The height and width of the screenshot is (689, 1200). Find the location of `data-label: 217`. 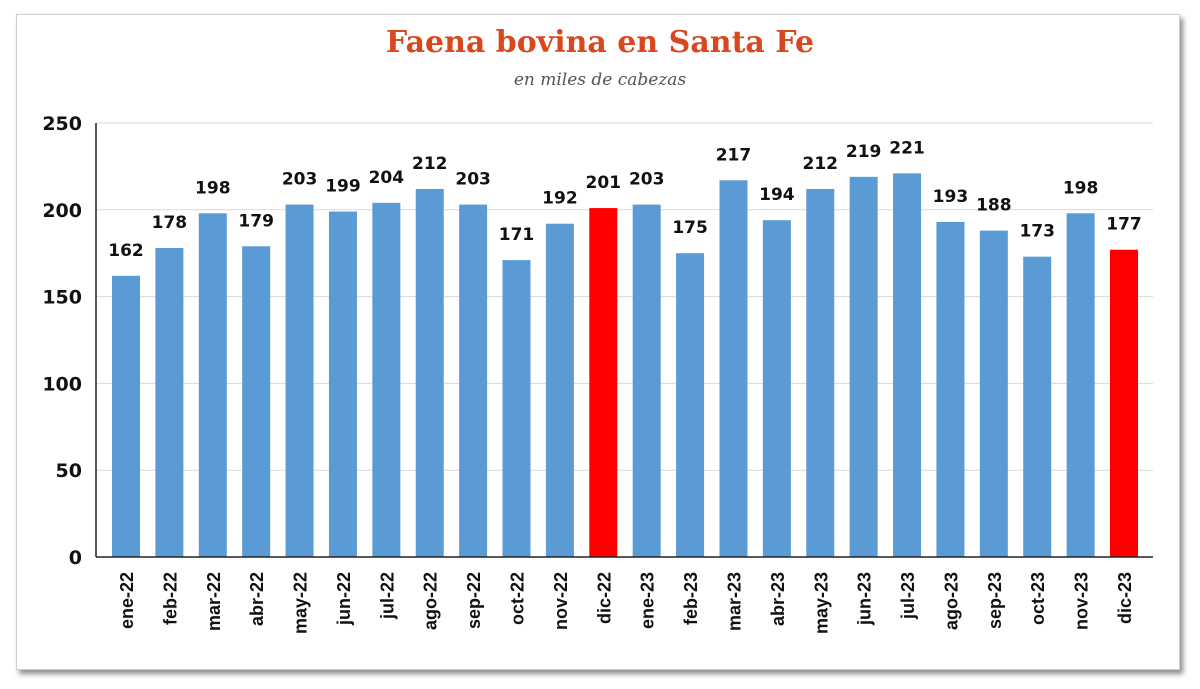

data-label: 217 is located at coordinates (734, 155).